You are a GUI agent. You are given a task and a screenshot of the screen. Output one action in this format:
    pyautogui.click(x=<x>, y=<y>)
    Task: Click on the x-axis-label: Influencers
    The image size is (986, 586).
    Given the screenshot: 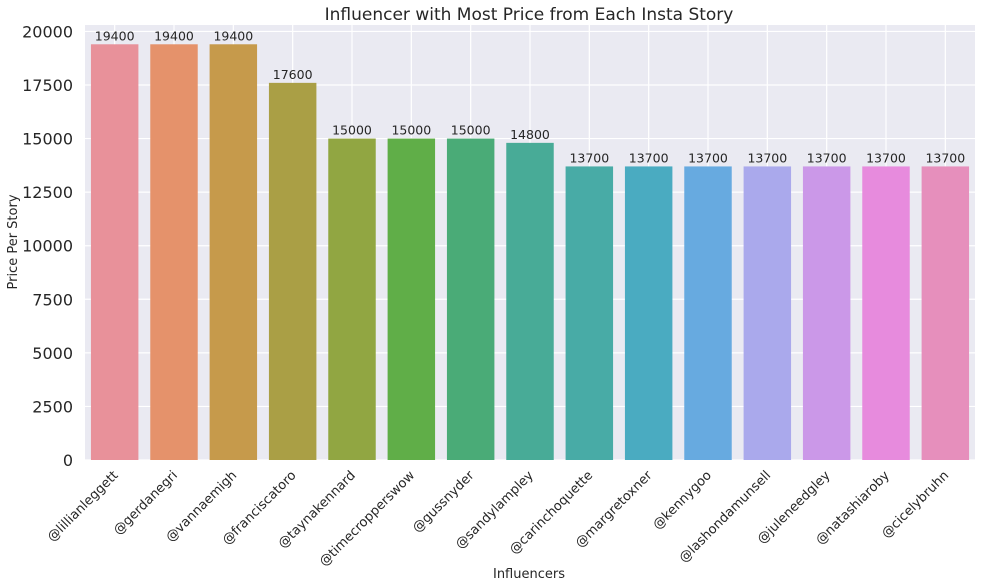 What is the action you would take?
    pyautogui.click(x=529, y=574)
    